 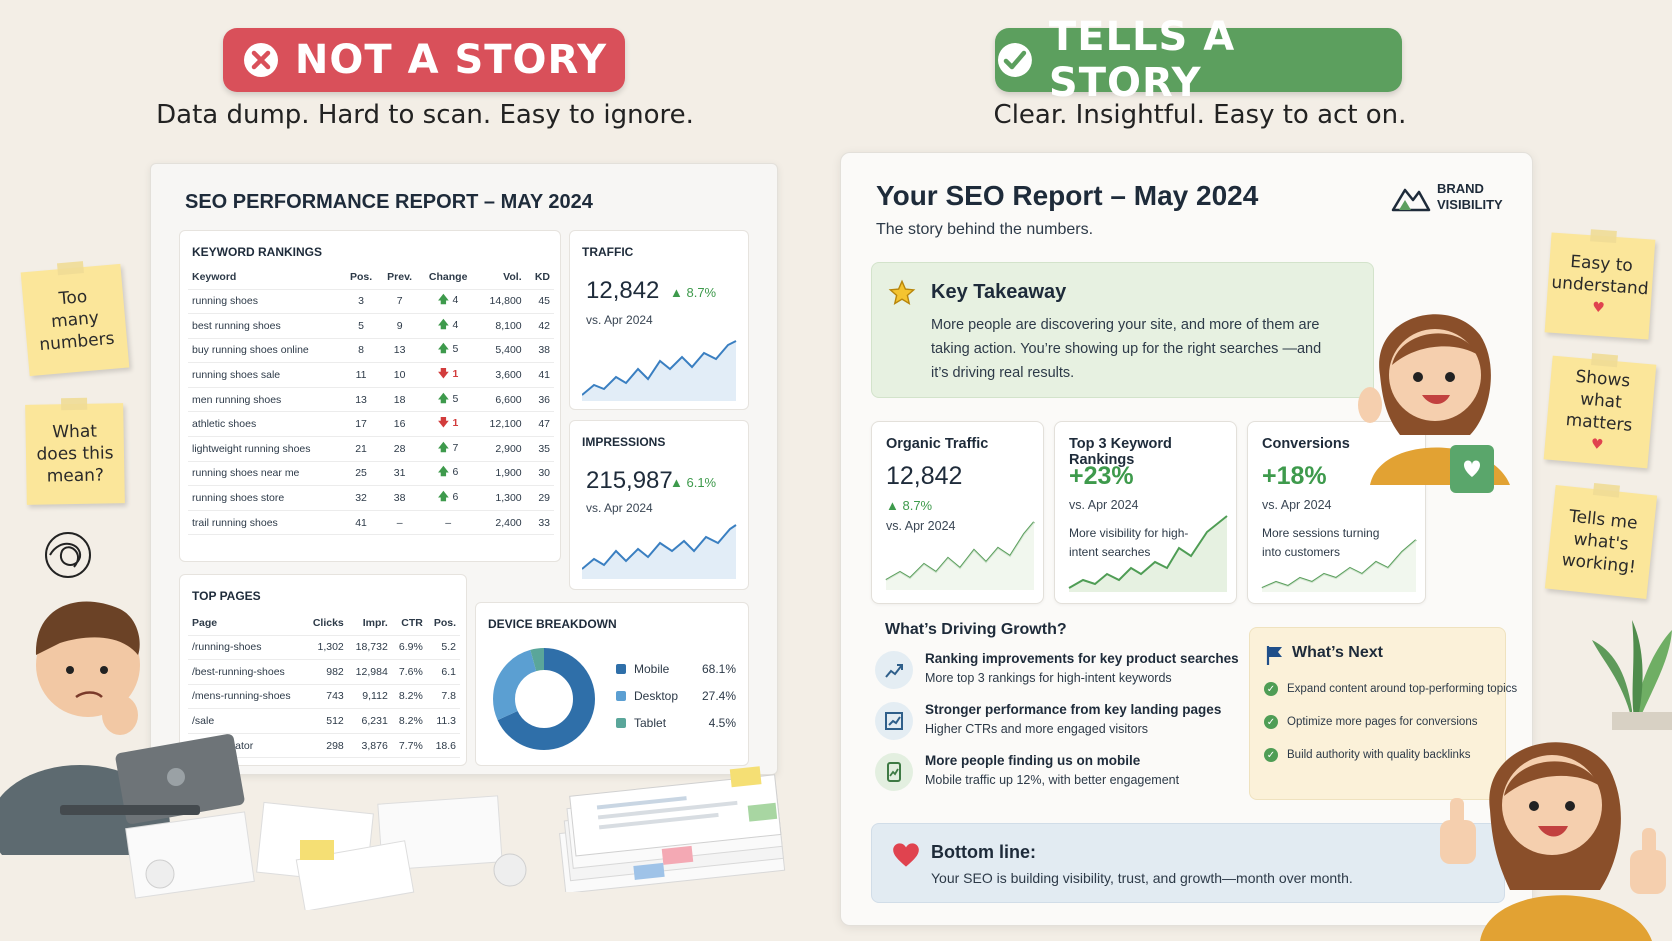 I want to click on mountain-icon, so click(x=1411, y=200).